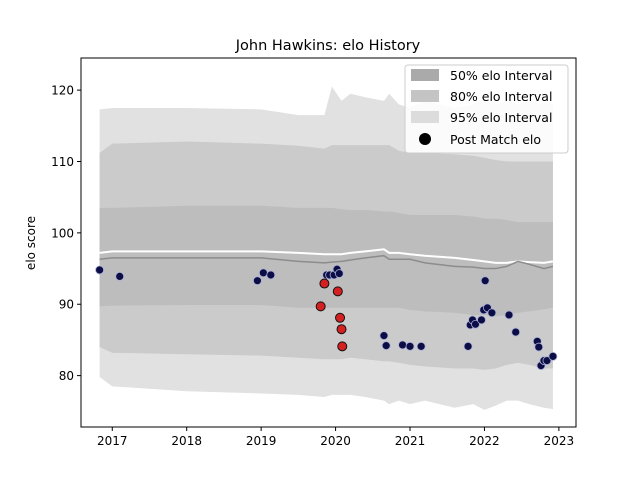 This screenshot has width=640, height=480. What do you see at coordinates (501, 96) in the screenshot?
I see `legend-label-80: 80% elo Interval` at bounding box center [501, 96].